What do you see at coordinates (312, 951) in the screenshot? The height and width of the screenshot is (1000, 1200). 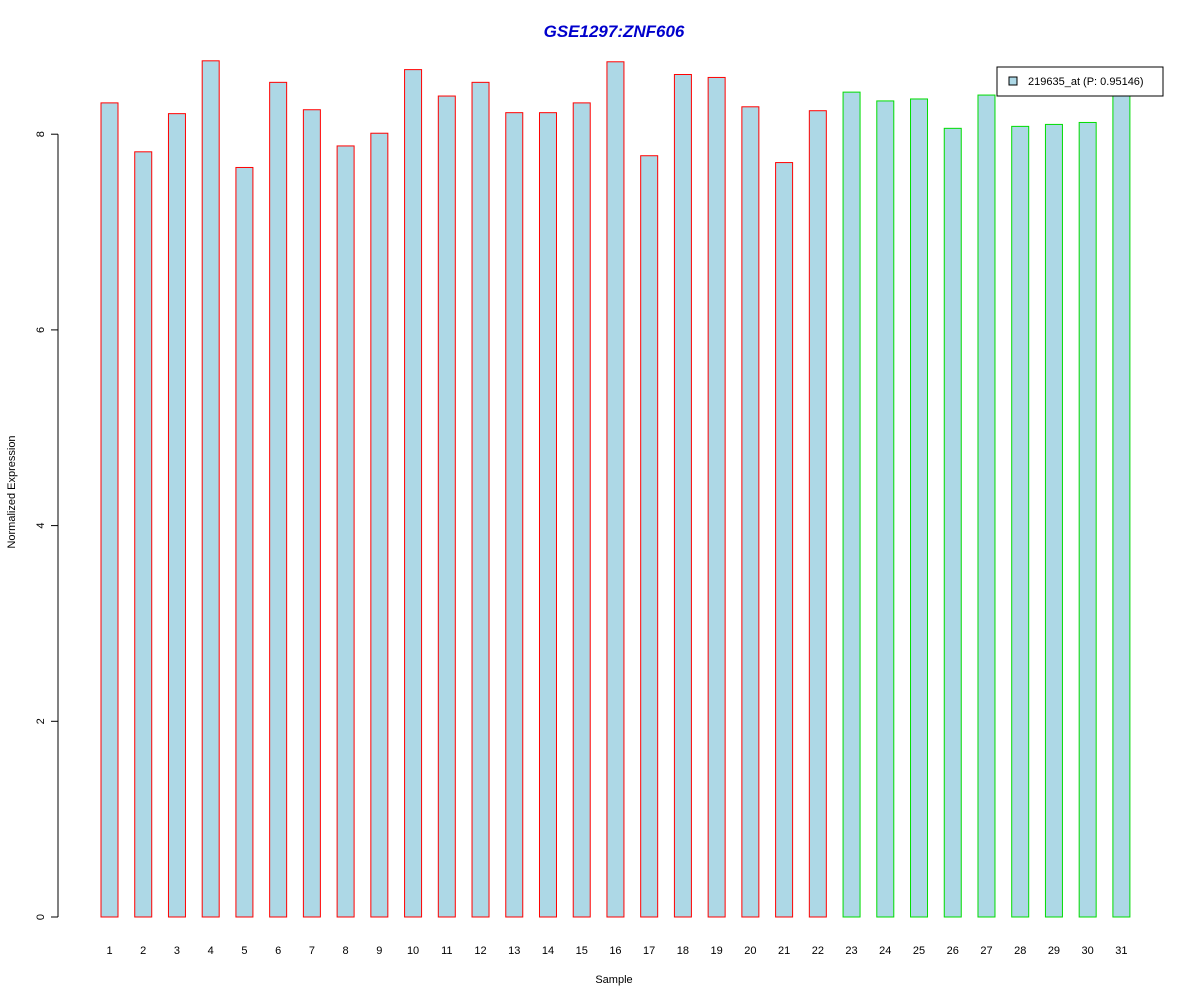 I see `x-tick-label: 7` at bounding box center [312, 951].